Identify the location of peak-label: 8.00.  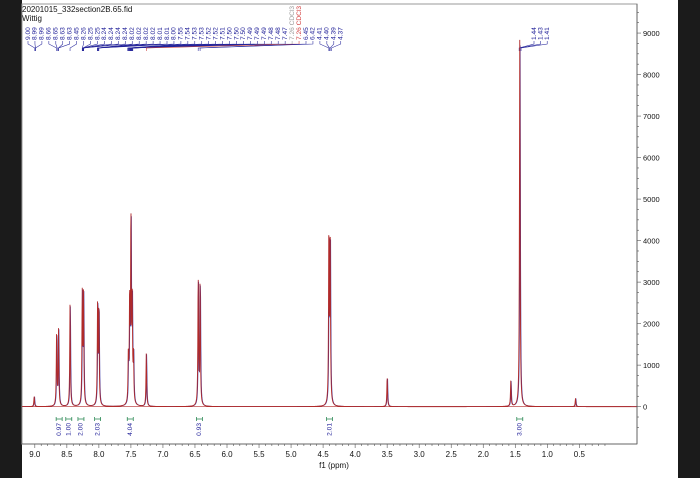
(174, 33).